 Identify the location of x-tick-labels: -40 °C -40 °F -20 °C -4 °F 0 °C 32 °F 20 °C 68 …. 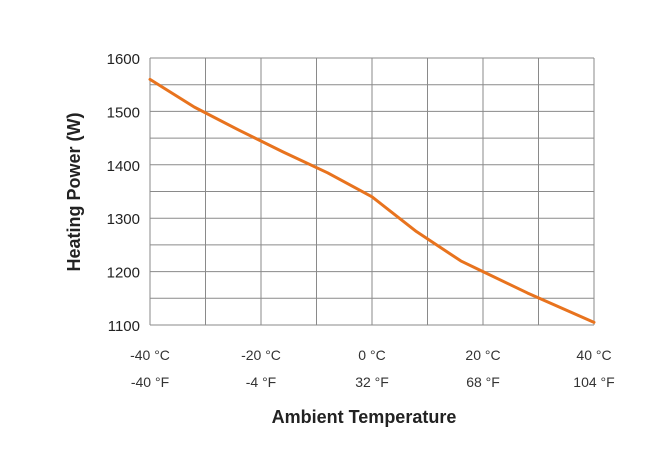
(372, 368).